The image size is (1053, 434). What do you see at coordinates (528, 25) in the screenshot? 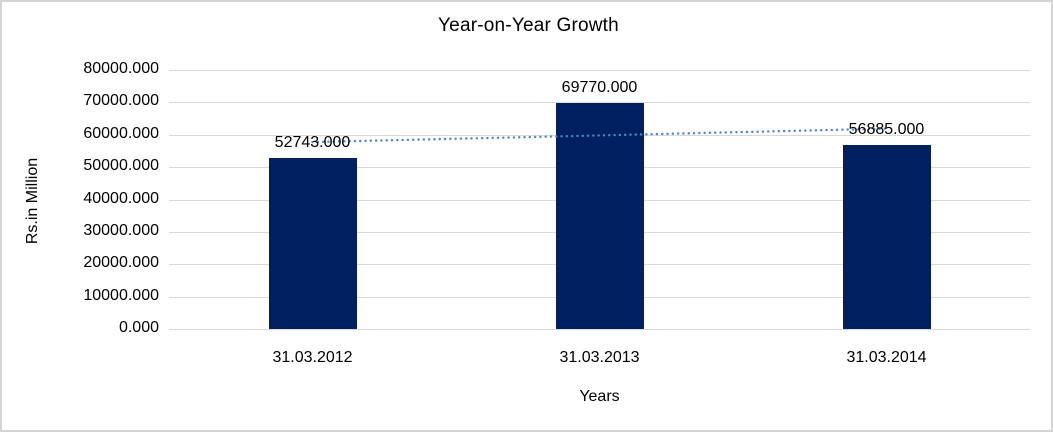
I see `chart-title: Year-on-Year Growth` at bounding box center [528, 25].